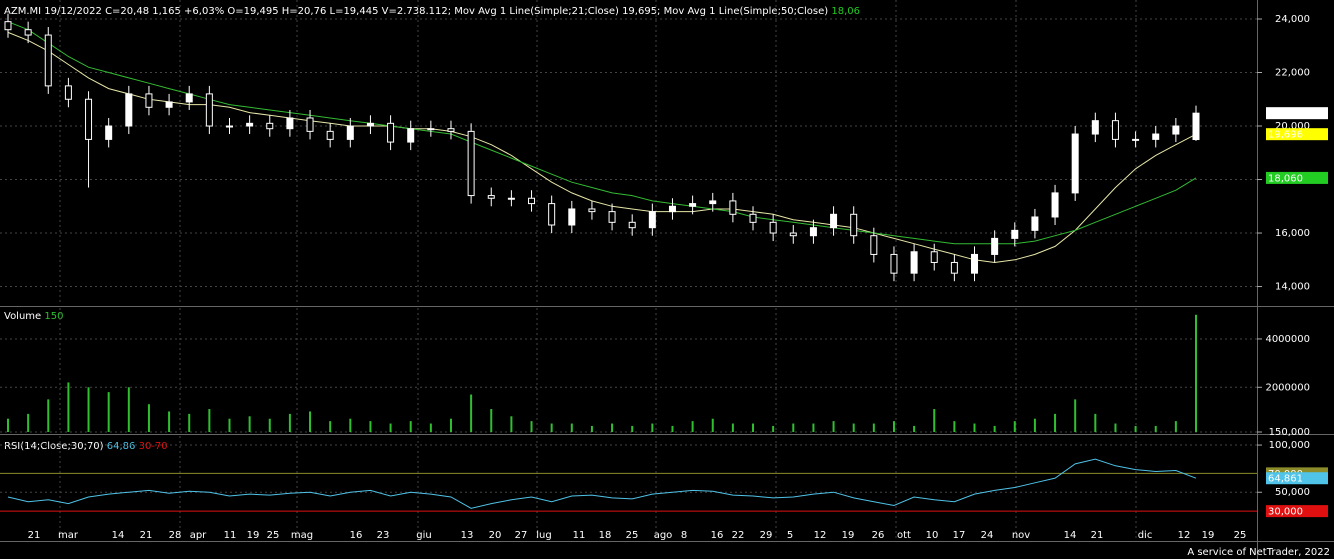 The image size is (1334, 559). I want to click on x-tick-label: mar, so click(68, 535).